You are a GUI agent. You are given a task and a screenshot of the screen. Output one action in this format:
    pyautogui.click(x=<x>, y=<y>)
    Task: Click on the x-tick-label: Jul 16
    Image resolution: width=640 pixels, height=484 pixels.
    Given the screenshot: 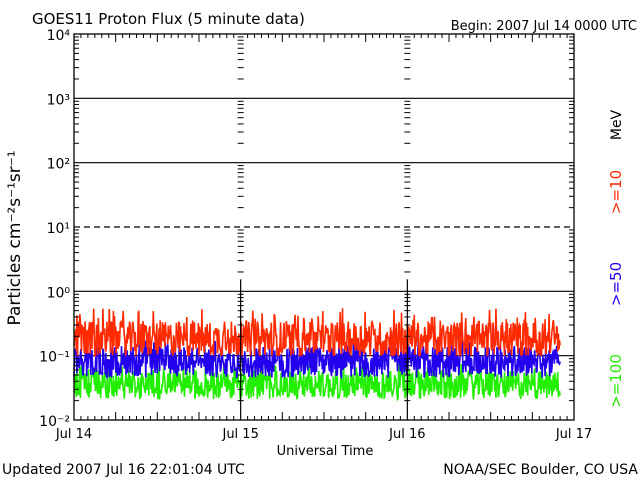 What is the action you would take?
    pyautogui.click(x=406, y=434)
    